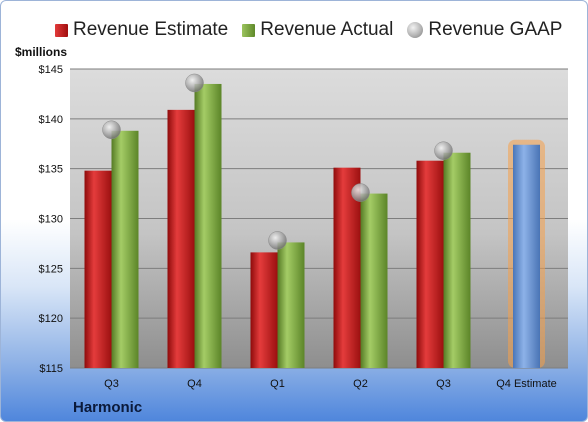  What do you see at coordinates (51, 70) in the screenshot?
I see `y-tick-label: $145` at bounding box center [51, 70].